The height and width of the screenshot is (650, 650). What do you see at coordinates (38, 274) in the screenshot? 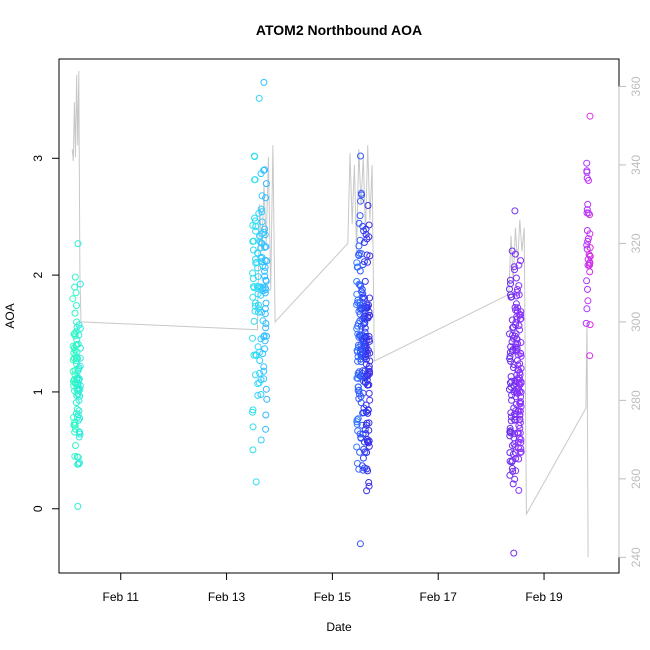
I see `y-tick-label-2: 2` at bounding box center [38, 274].